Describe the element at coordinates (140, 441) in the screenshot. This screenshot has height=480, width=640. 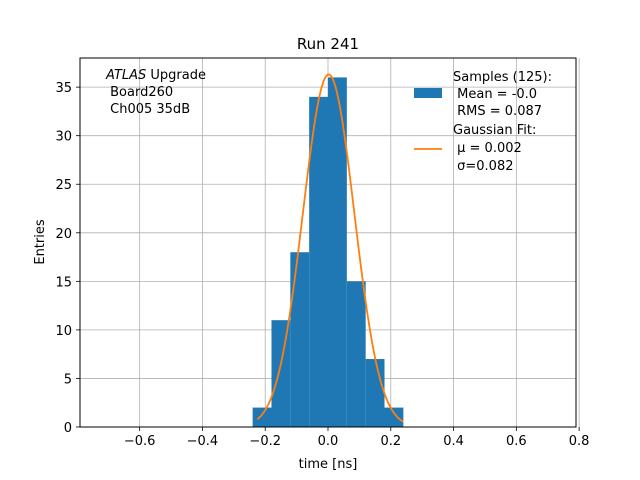
I see `x-tick-label: −0.6` at that location.